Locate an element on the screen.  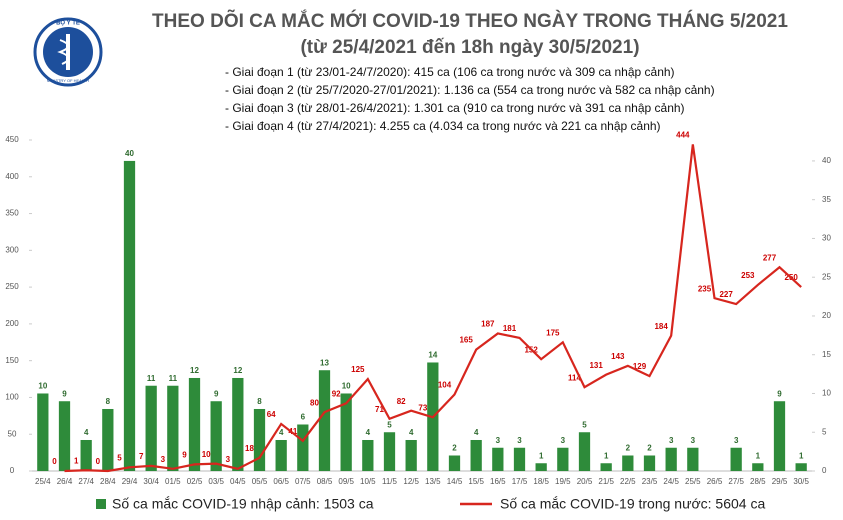
legend-swatch is located at coordinates (101, 504).